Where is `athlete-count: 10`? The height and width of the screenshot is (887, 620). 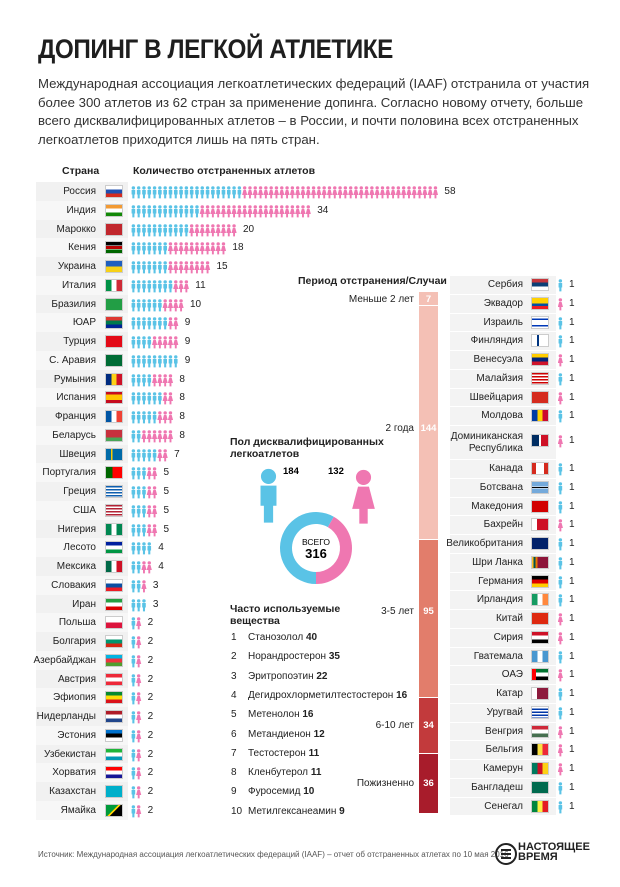 athlete-count: 10 is located at coordinates (196, 304).